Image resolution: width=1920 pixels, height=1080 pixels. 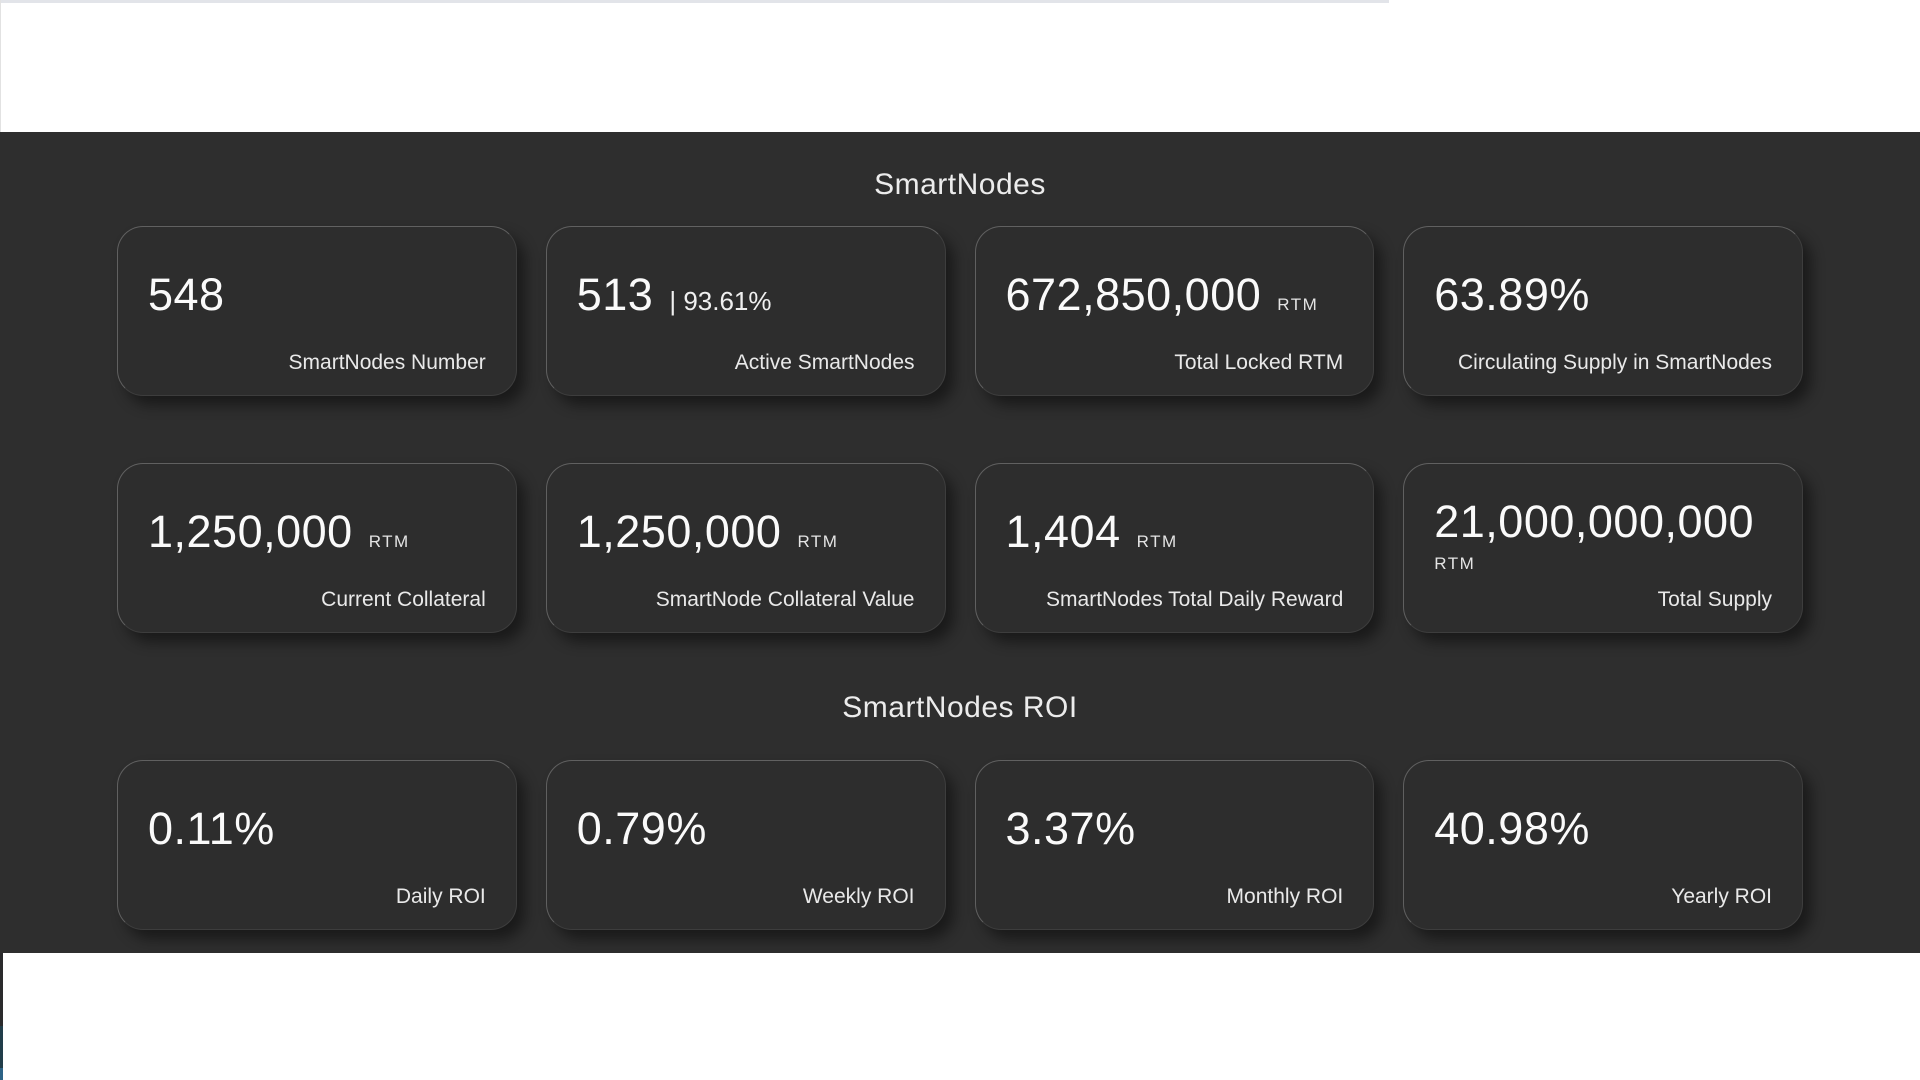 I want to click on stat-value: 548, so click(x=186, y=294).